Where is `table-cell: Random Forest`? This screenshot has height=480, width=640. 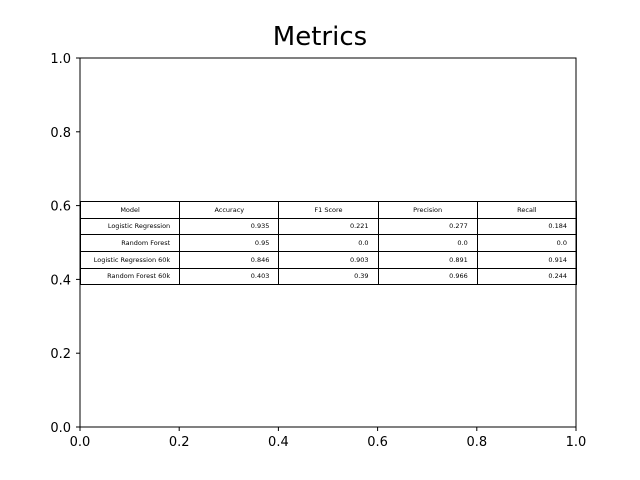 table-cell: Random Forest is located at coordinates (130, 243).